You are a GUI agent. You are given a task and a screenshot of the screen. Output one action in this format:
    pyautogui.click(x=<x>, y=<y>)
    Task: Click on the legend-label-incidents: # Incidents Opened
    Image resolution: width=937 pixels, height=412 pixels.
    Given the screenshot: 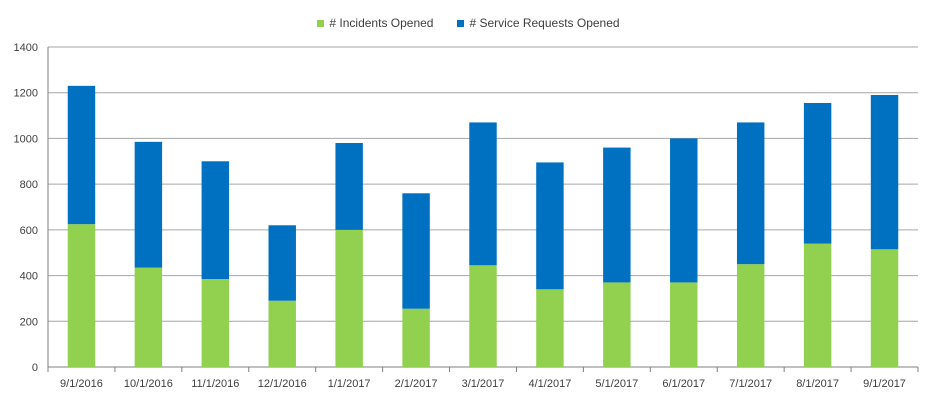 What is the action you would take?
    pyautogui.click(x=381, y=23)
    